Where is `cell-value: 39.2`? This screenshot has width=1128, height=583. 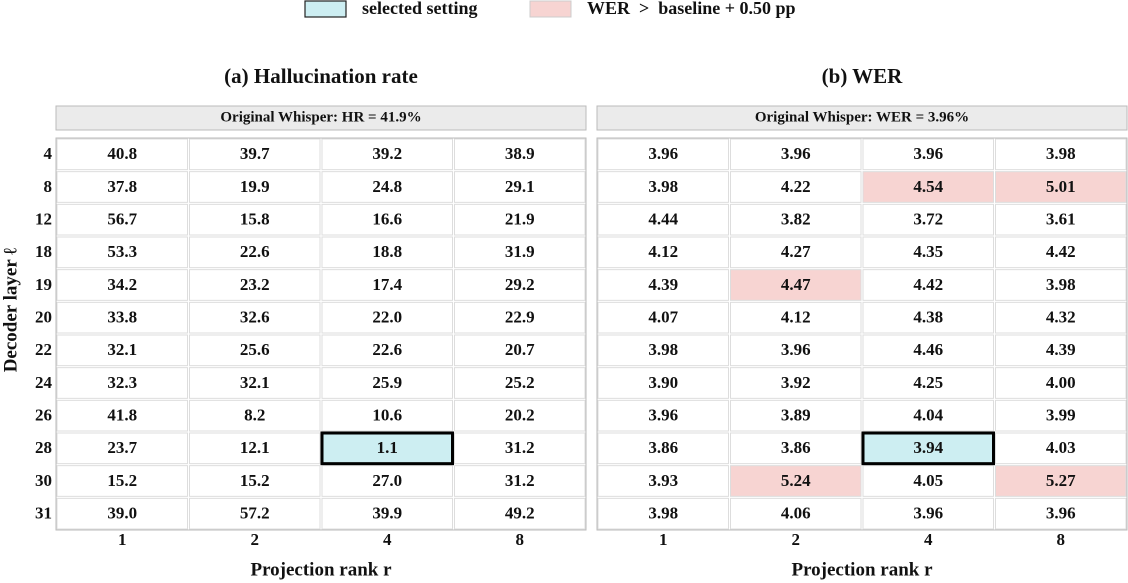
cell-value: 39.2 is located at coordinates (387, 153).